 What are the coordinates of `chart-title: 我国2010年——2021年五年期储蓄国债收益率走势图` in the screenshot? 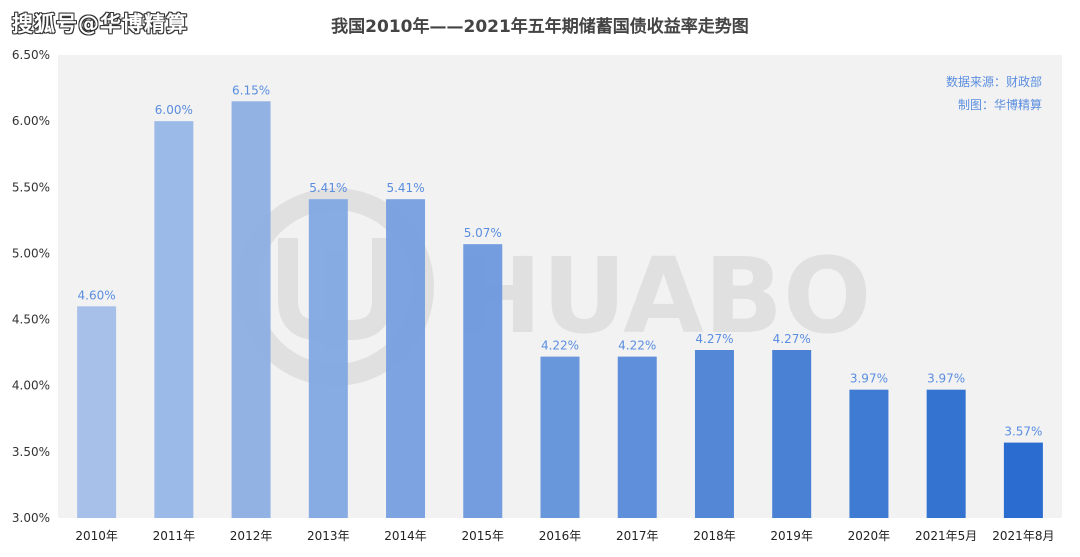 It's located at (540, 27).